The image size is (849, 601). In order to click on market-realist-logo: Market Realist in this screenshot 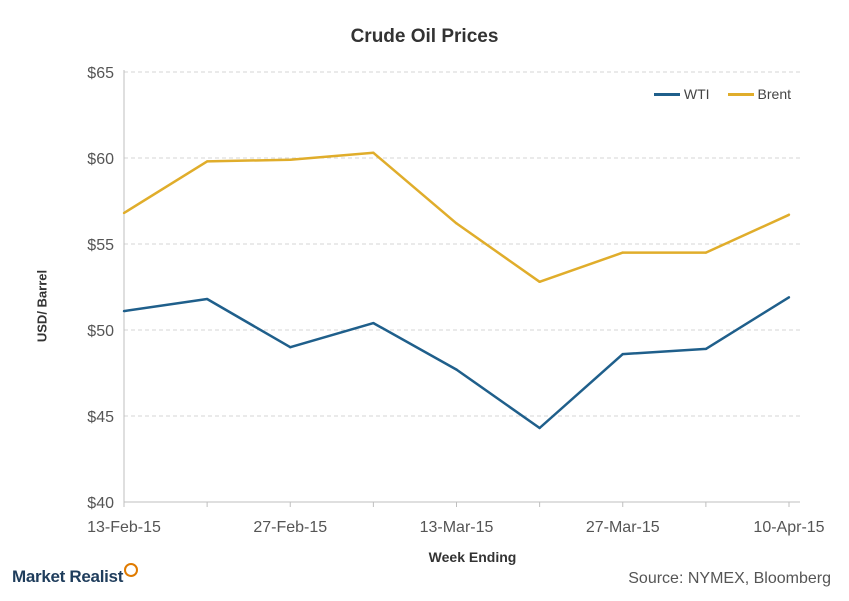, I will do `click(75, 575)`.